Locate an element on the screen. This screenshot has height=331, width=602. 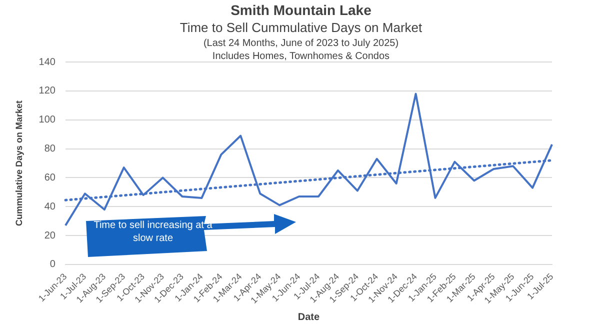
chart-title: Smith Mountain Lake is located at coordinates (301, 10).